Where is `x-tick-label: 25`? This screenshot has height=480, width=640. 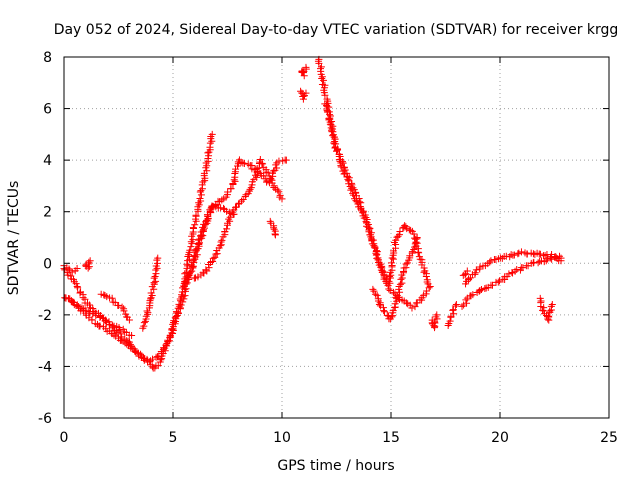 x-tick-label: 25 is located at coordinates (609, 438).